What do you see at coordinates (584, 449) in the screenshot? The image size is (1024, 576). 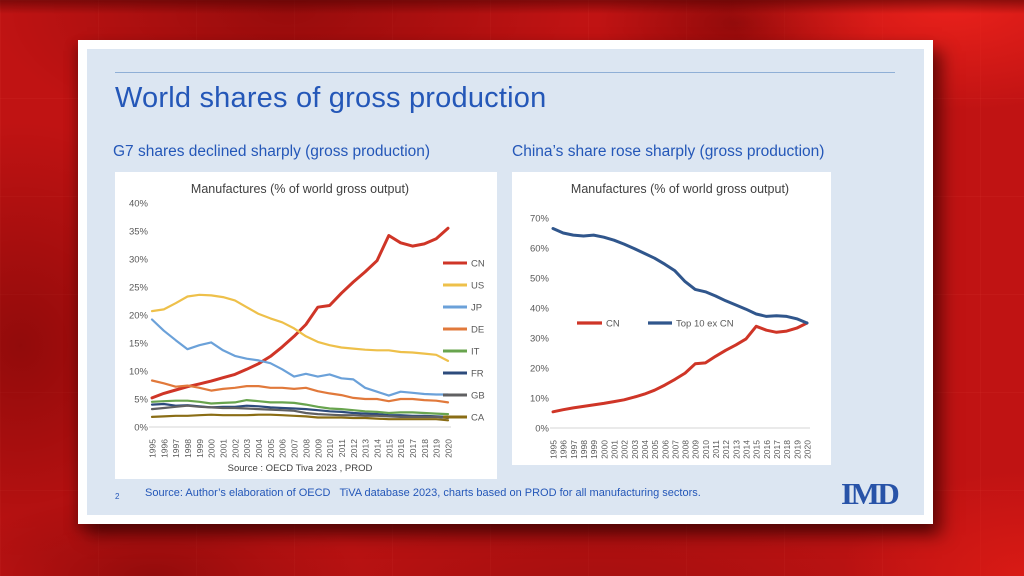 I see `x-axis-year-label: 1998` at bounding box center [584, 449].